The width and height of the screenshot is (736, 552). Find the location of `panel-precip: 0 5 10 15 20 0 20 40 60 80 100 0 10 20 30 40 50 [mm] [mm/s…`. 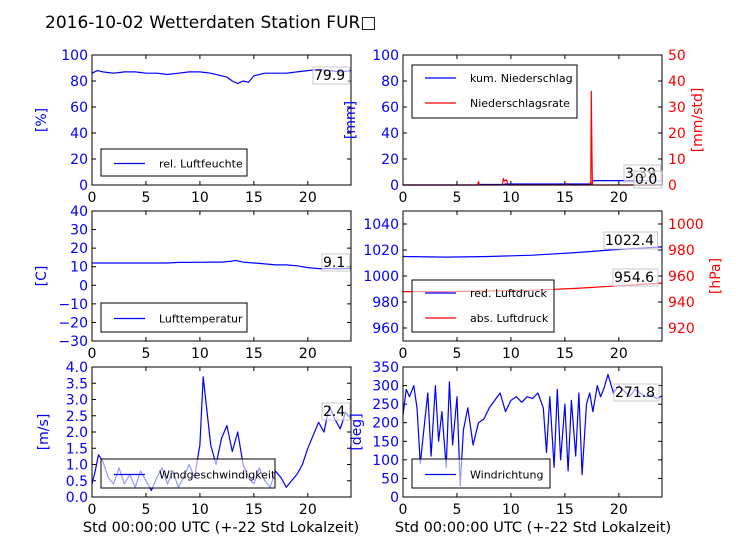

panel-precip: 0 5 10 15 20 0 20 40 60 80 100 0 10 20 30 40 50 [mm] [mm/s… is located at coordinates (524, 127).